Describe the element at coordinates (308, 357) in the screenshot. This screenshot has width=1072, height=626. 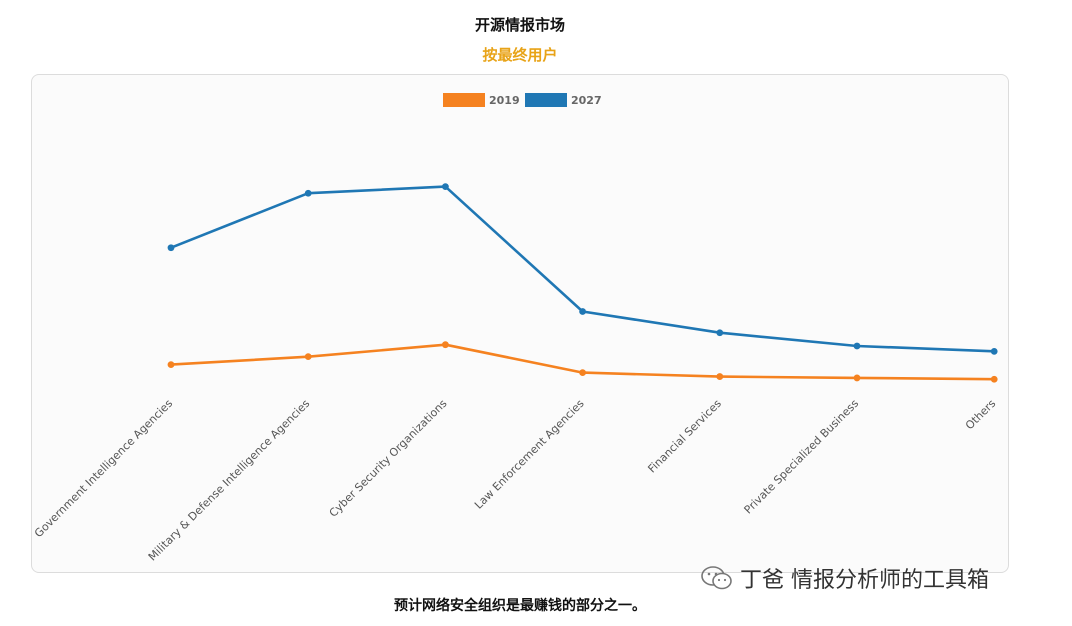
I see `data-point-2019-military-and-defense-intelligence-agencies` at that location.